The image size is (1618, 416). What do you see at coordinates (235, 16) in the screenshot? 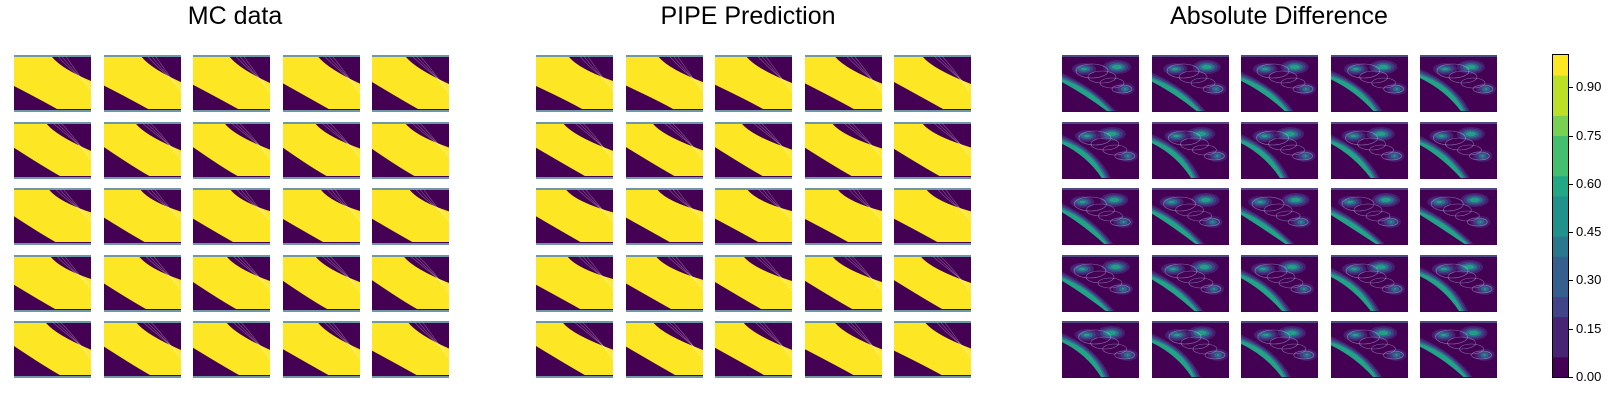
I see `panel-title-mc: MC data` at bounding box center [235, 16].